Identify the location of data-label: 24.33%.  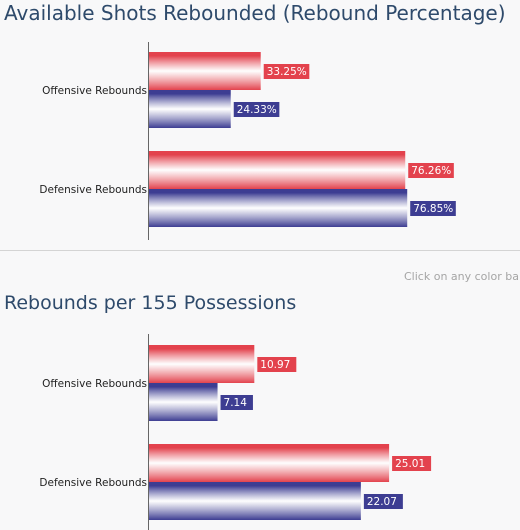
(257, 110).